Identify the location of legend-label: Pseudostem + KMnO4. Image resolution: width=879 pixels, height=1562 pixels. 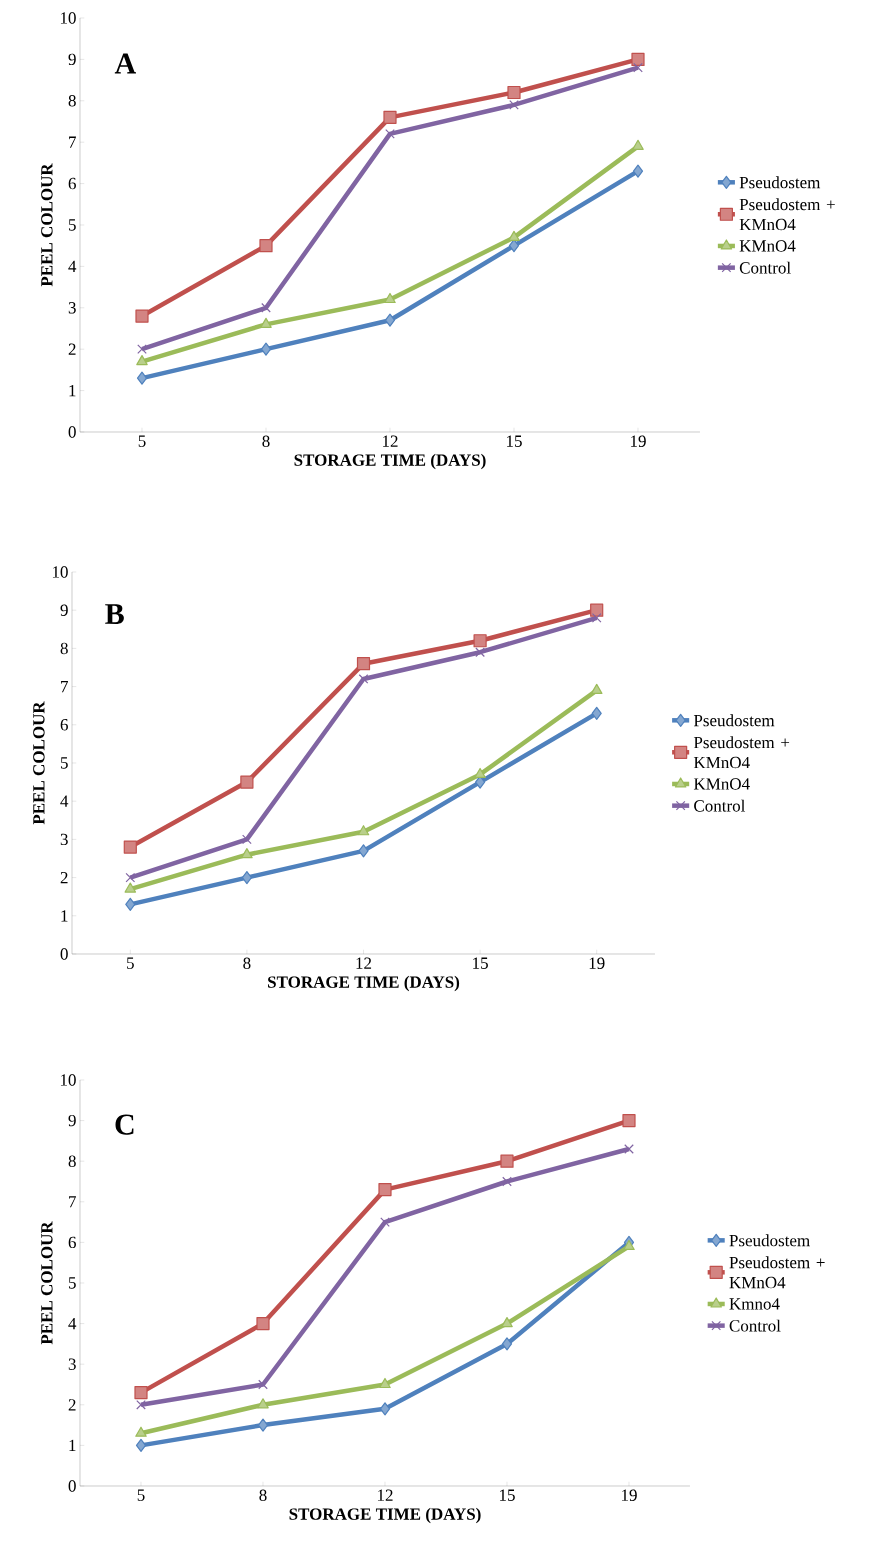
(777, 1272).